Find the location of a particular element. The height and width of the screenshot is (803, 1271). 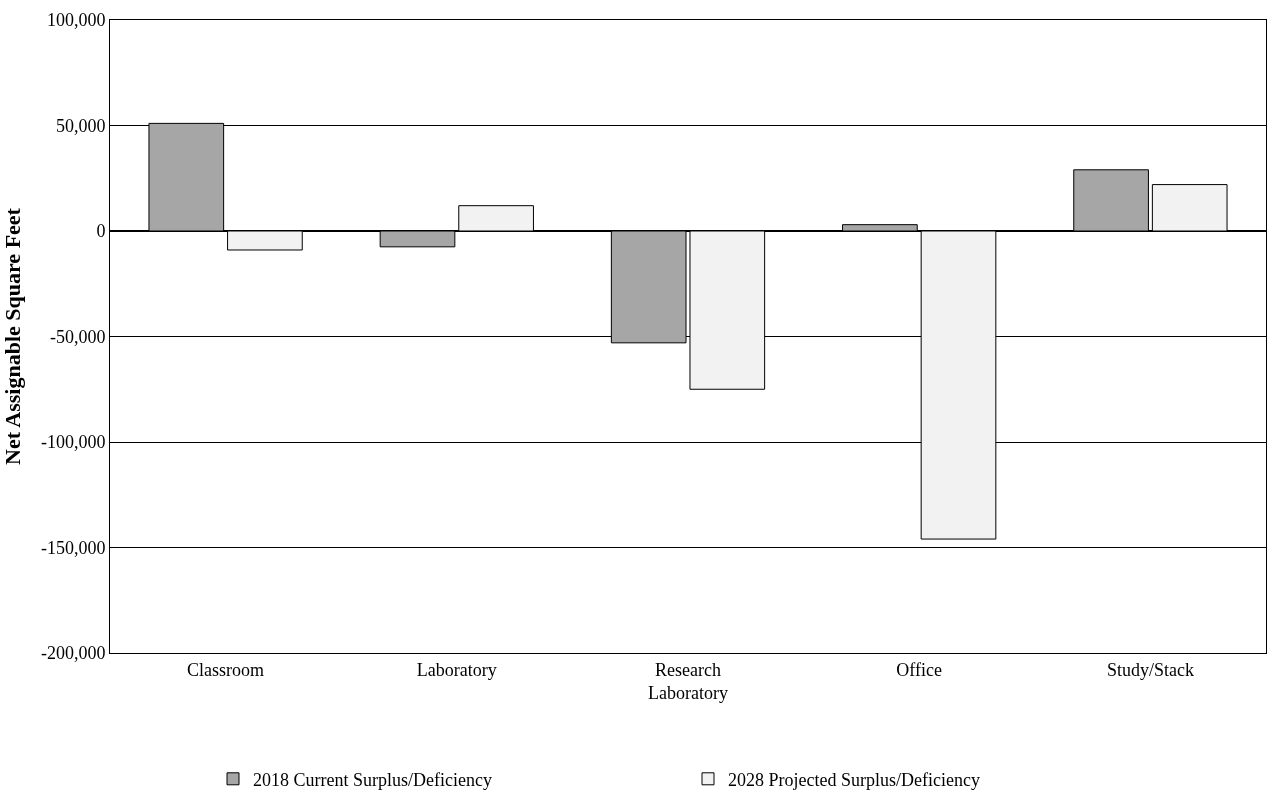

legend-label: 2018 Current Surplus/Deficiency is located at coordinates (372, 779).